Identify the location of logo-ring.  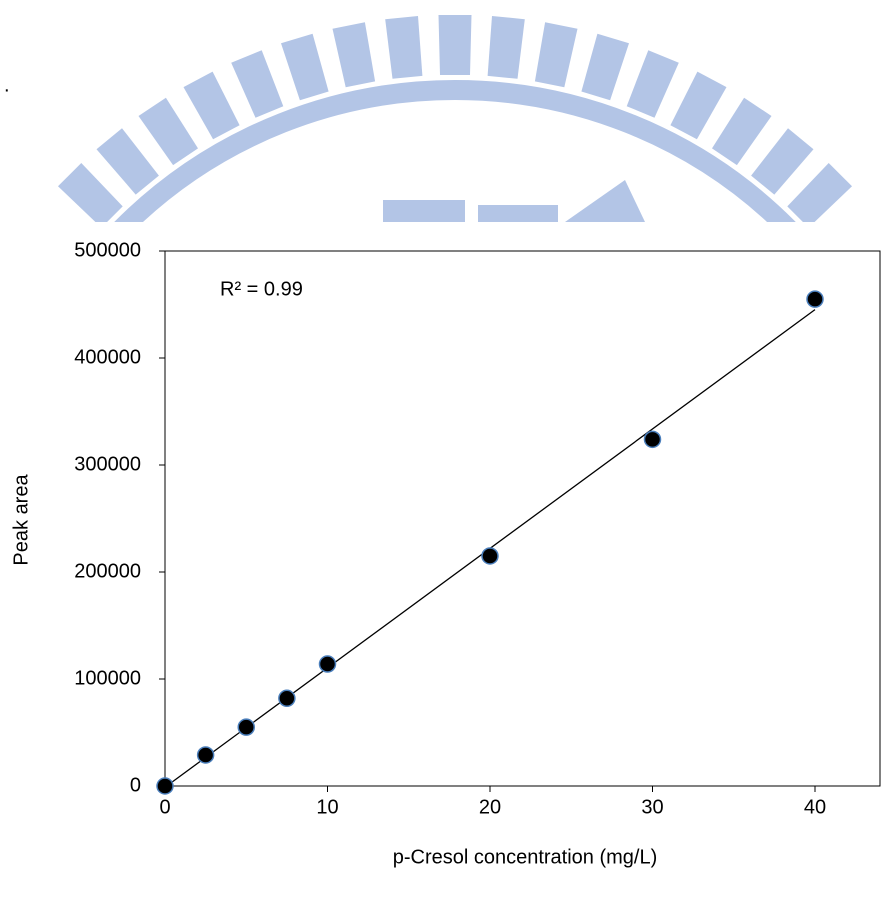
(455, 151).